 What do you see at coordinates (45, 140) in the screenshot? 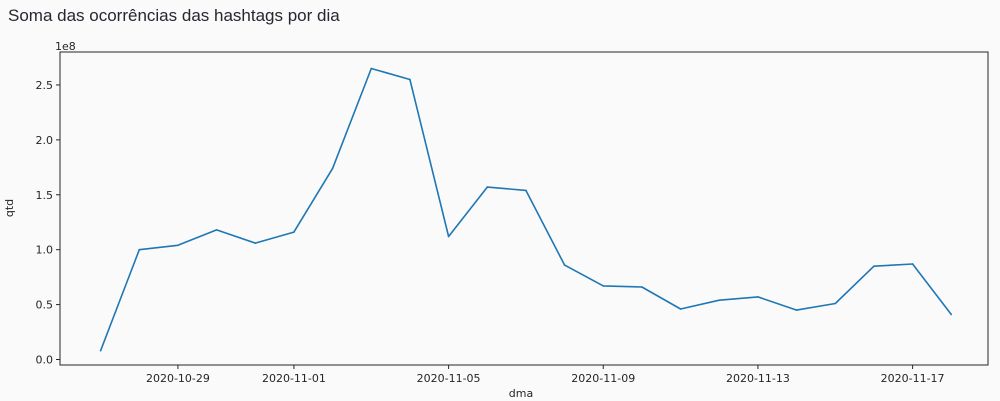
I see `y-tick-label: 2.0` at bounding box center [45, 140].